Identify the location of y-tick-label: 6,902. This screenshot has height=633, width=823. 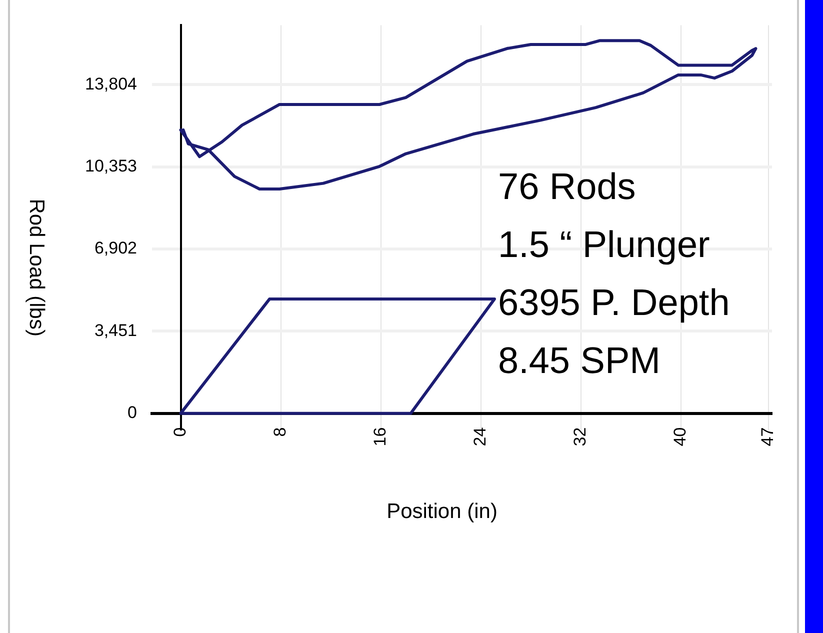
(115, 248).